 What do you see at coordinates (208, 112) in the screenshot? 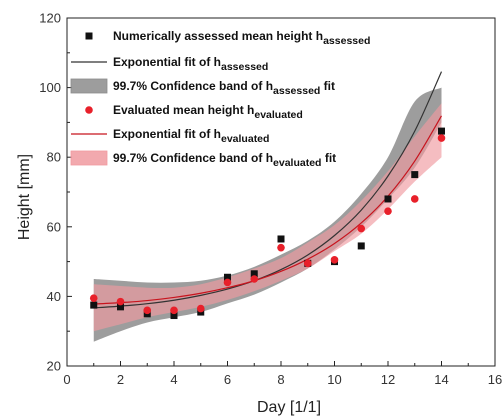
I see `legend-label-4: Evaluated mean height hevaluated` at bounding box center [208, 112].